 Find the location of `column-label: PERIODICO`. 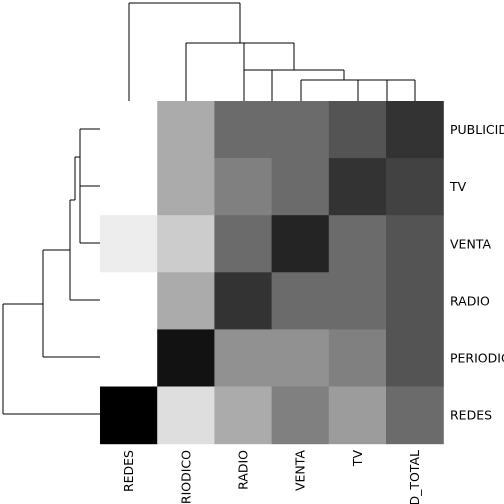

column-label: PERIODICO is located at coordinates (185, 477).